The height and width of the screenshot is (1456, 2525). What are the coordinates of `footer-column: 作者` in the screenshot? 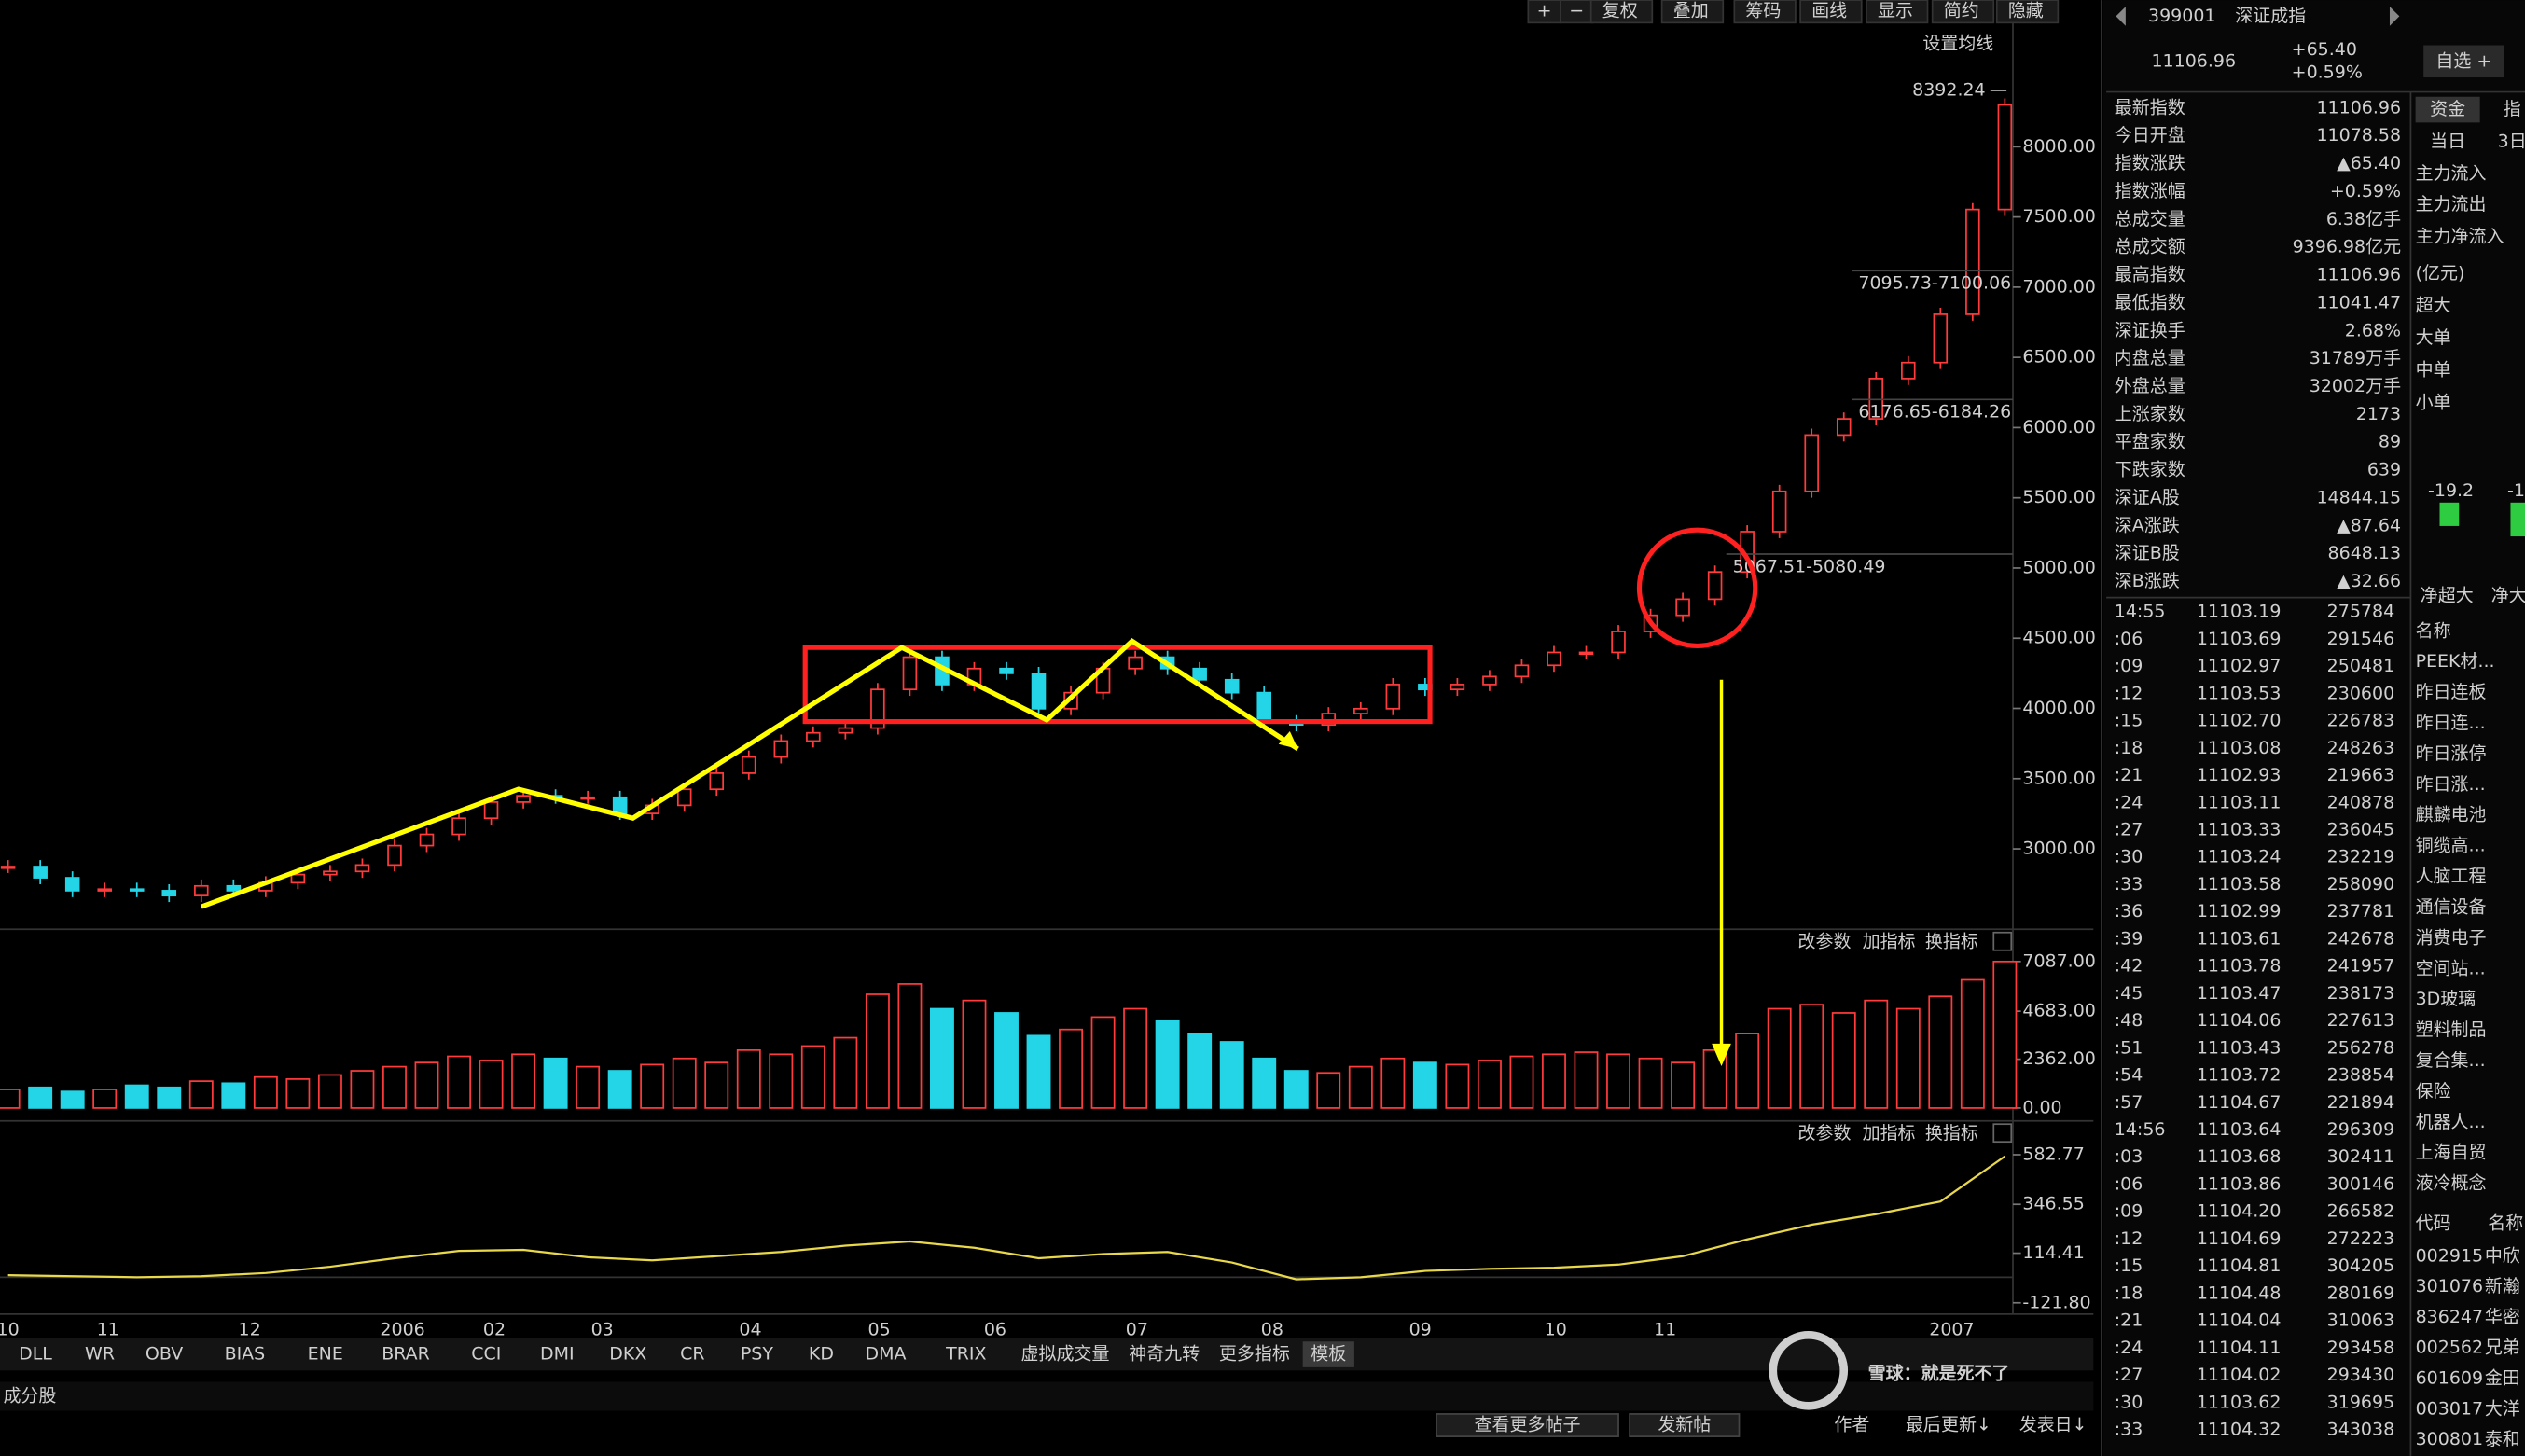 It's located at (1851, 1425).